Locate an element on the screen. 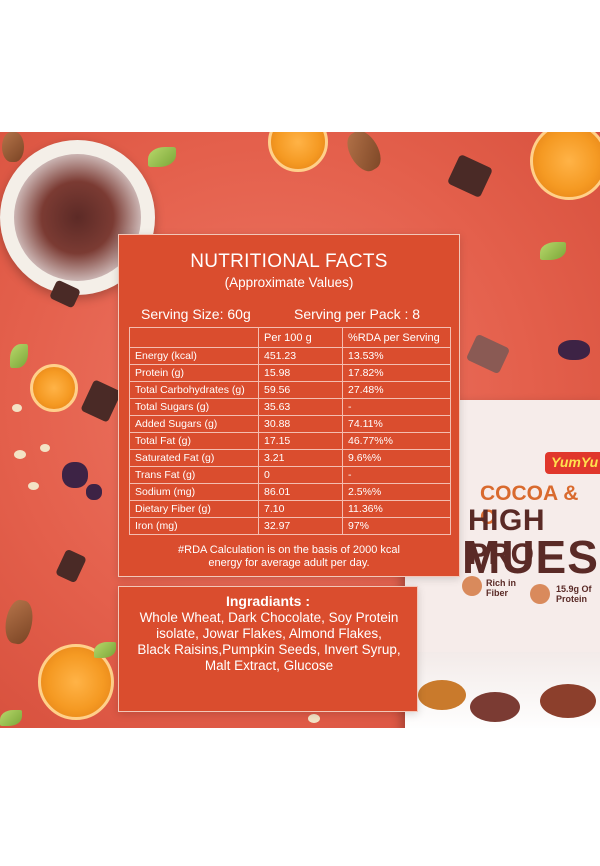 This screenshot has height=866, width=600. per-100g-value: 35.63 is located at coordinates (300, 407).